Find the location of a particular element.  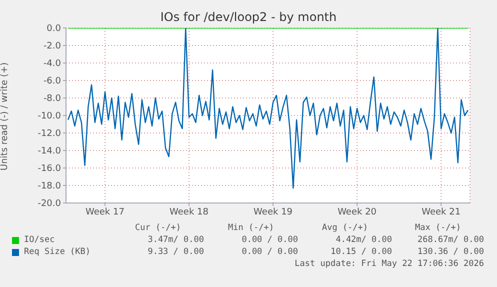

legend-label: IO/sec is located at coordinates (39, 240).